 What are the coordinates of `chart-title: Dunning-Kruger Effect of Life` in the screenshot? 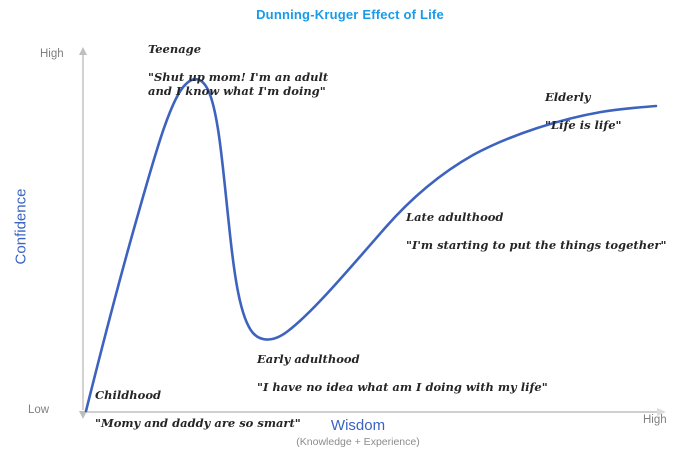 It's located at (350, 14).